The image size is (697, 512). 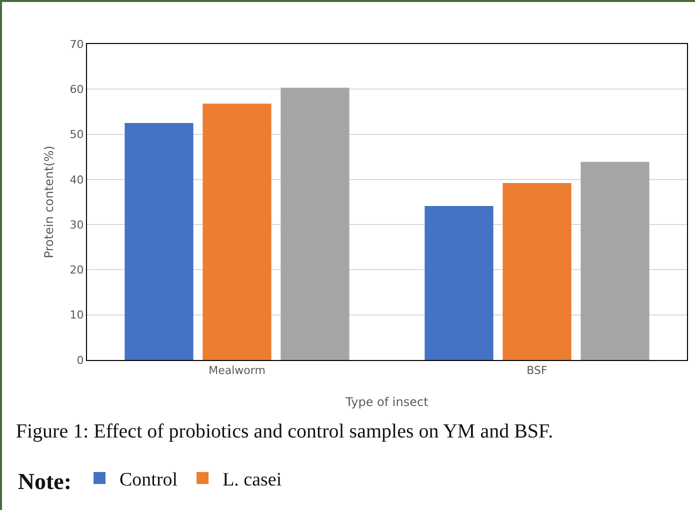 What do you see at coordinates (537, 371) in the screenshot?
I see `x-tick-label: BSF` at bounding box center [537, 371].